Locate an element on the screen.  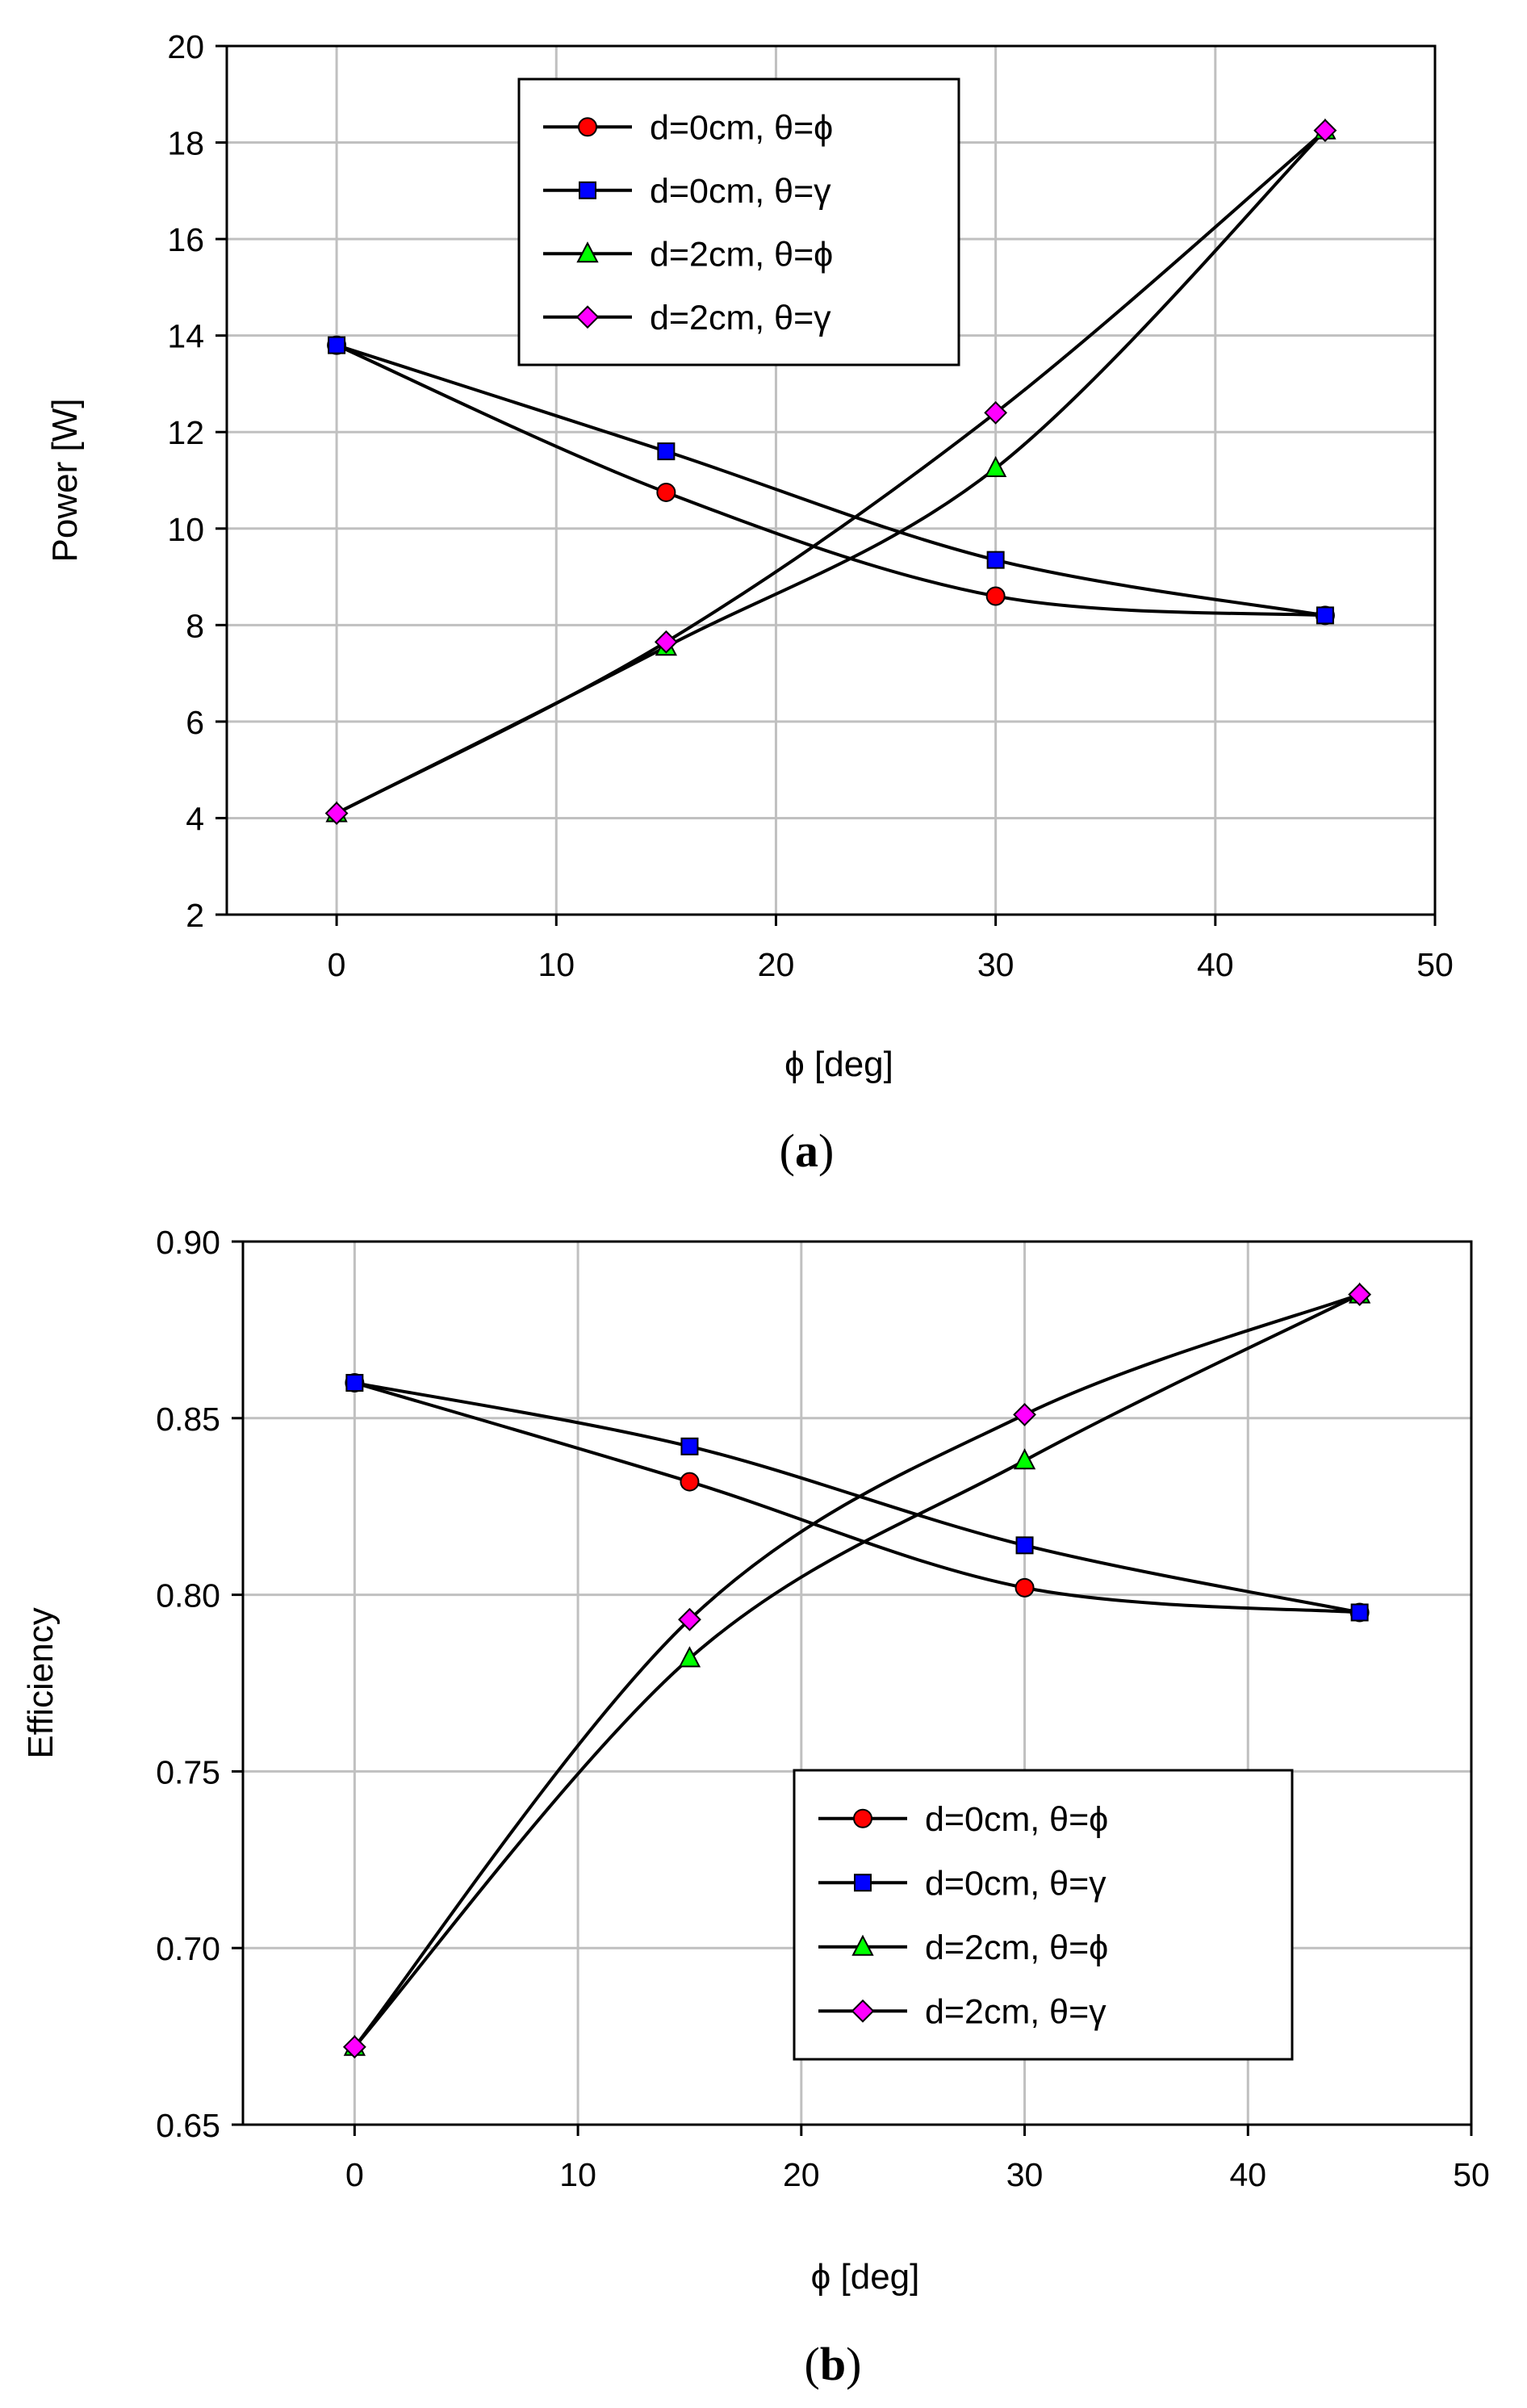
panel-caption: (b) is located at coordinates (833, 2364).